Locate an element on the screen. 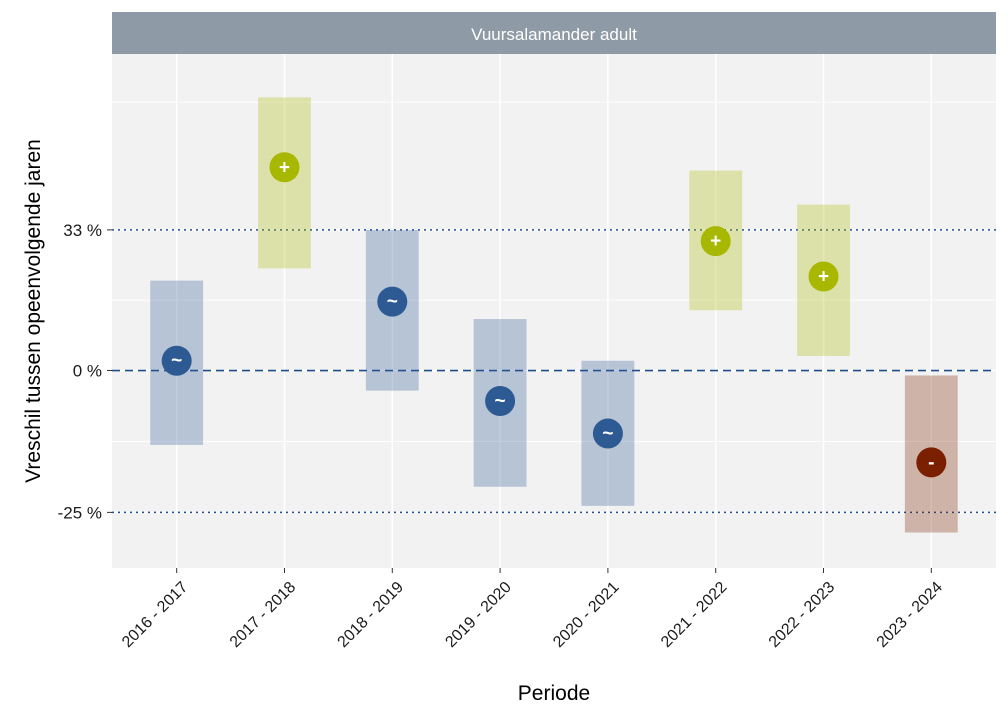 The image size is (1008, 720). x-tick-label: 2023 - 2024 is located at coordinates (910, 615).